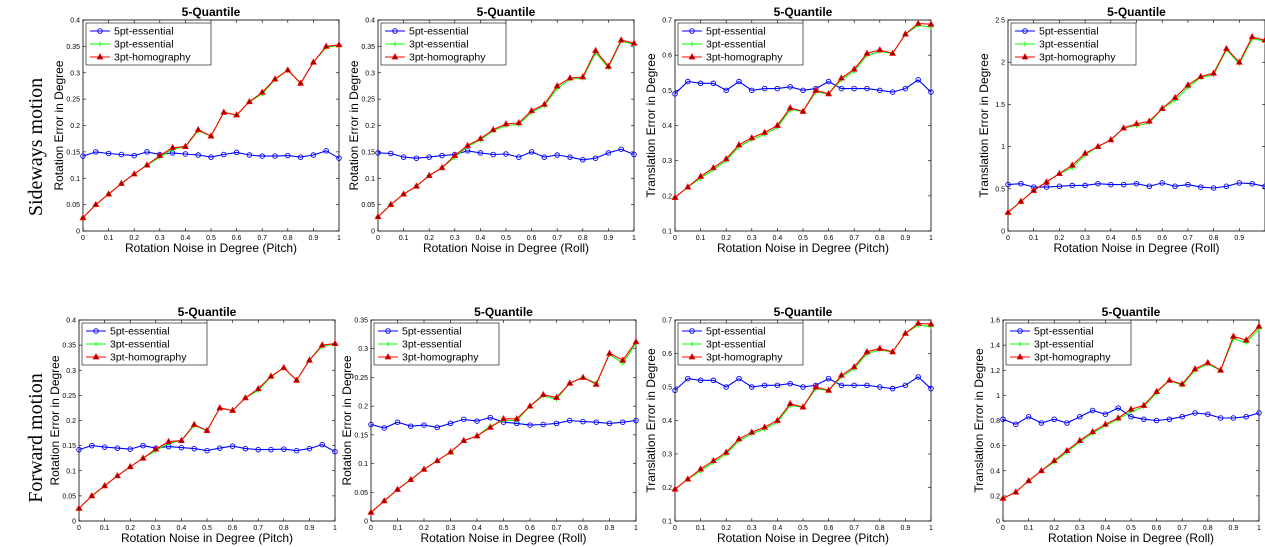  Describe the element at coordinates (880, 238) in the screenshot. I see `x-tick-label: 0.8` at that location.